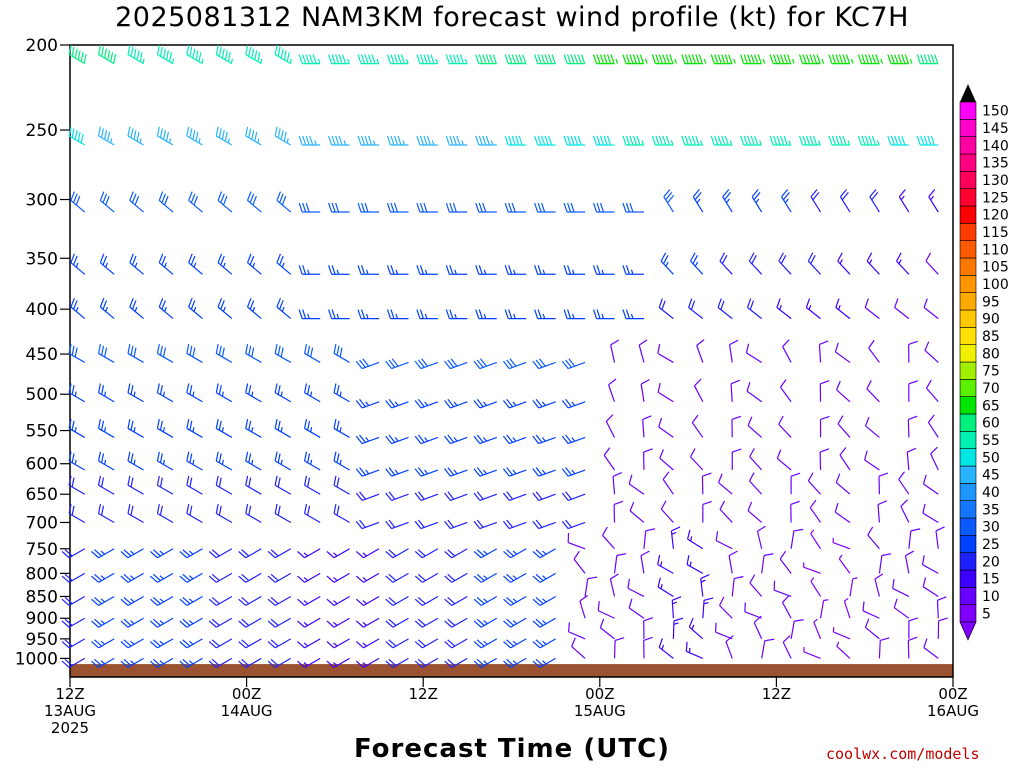  I want to click on colorbar-tick-label: 105, so click(995, 268).